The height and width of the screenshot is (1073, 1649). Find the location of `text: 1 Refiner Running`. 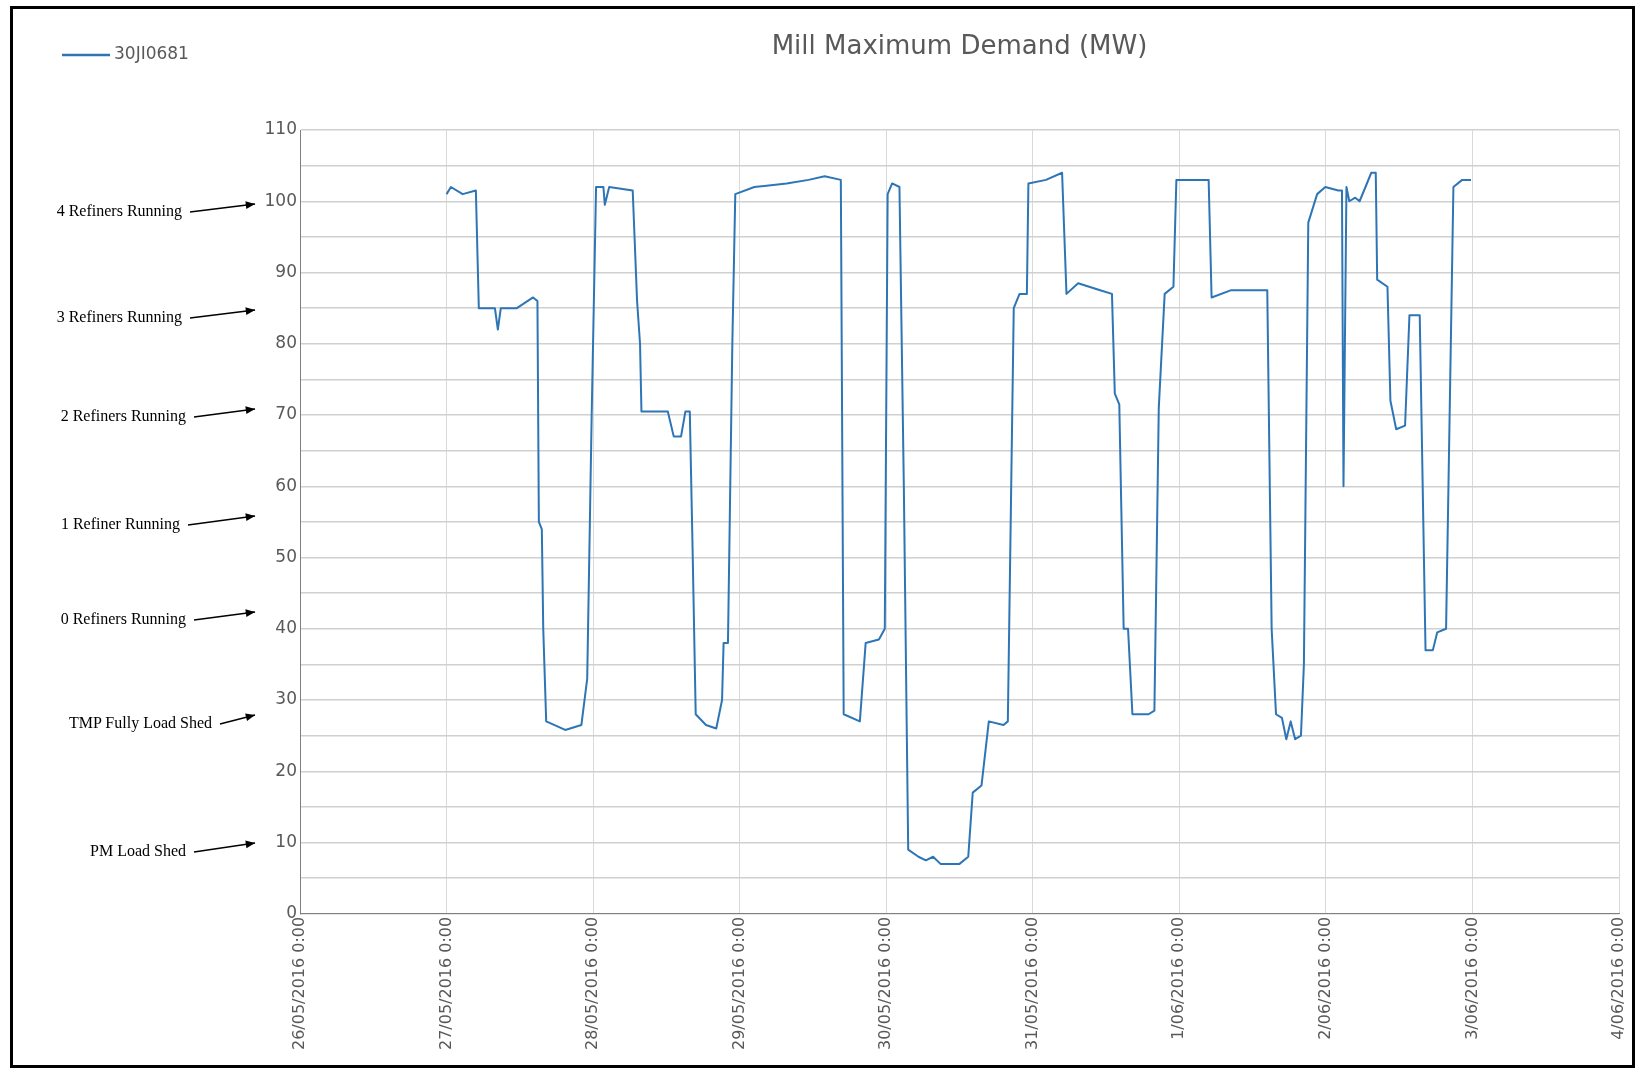

text: 1 Refiner Running is located at coordinates (120, 524).